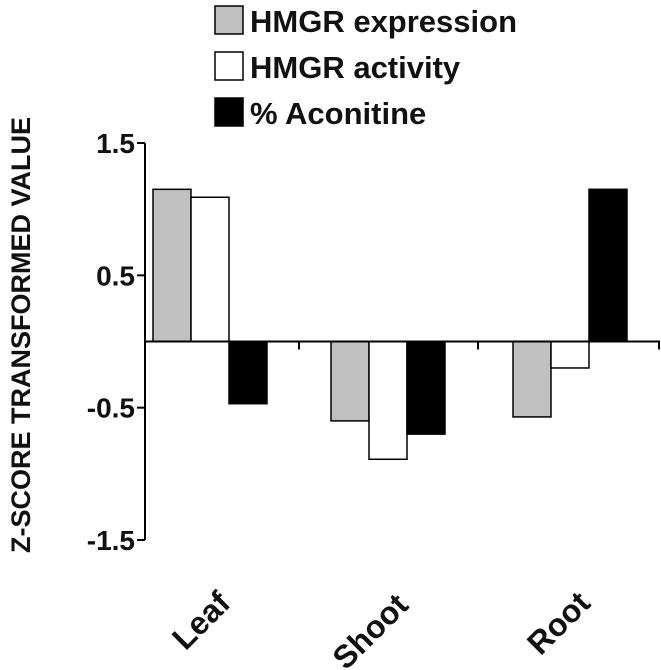 The image size is (661, 670). What do you see at coordinates (383, 21) in the screenshot?
I see `legend-label: HMGR expression` at bounding box center [383, 21].